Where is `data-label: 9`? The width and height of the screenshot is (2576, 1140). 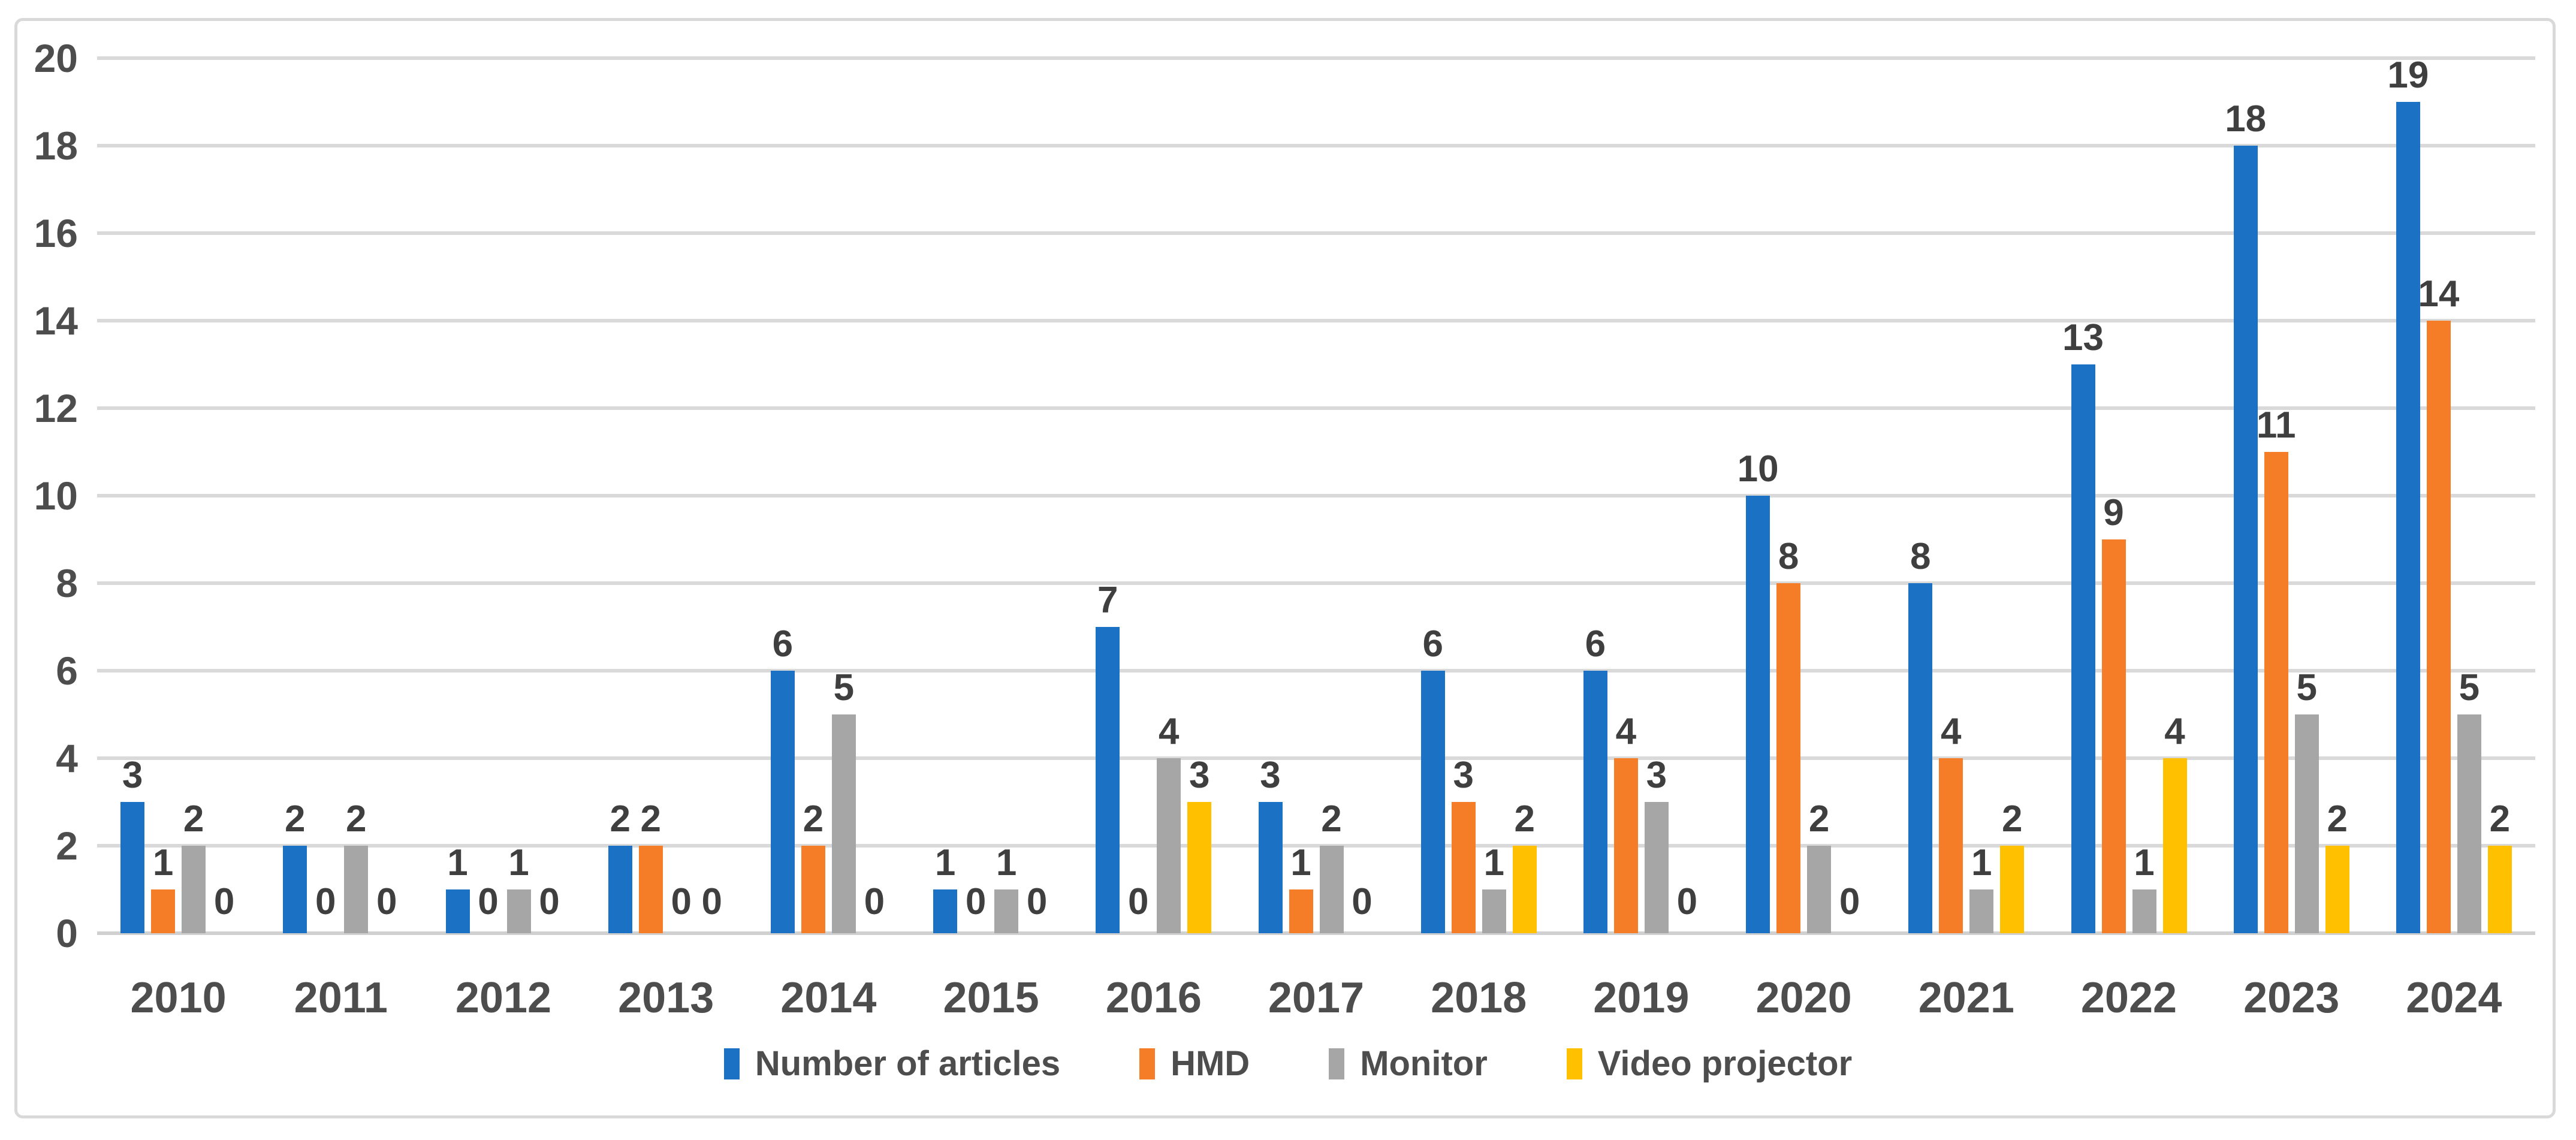 data-label: 9 is located at coordinates (2113, 513).